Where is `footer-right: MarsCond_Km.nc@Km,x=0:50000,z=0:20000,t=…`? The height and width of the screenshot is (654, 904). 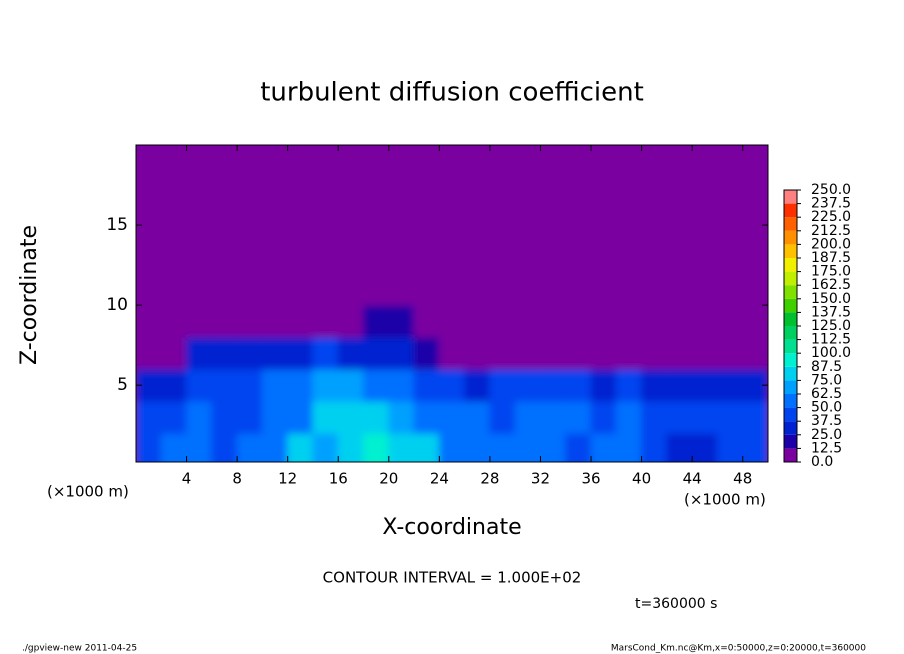 footer-right: MarsCond_Km.nc@Km,x=0:50000,z=0:20000,t=… is located at coordinates (738, 649).